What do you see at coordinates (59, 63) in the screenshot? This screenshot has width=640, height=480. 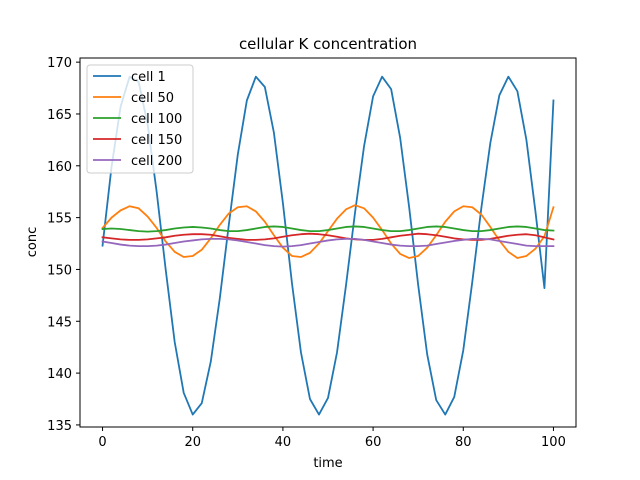 I see `y-tick-label: 170` at bounding box center [59, 63].